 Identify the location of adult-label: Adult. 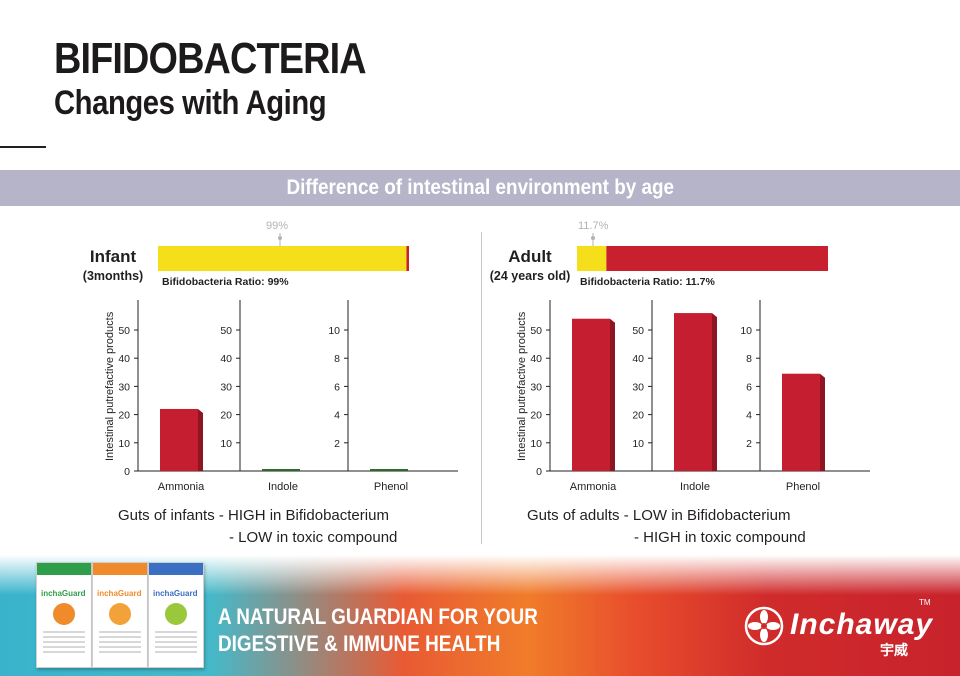
(530, 256).